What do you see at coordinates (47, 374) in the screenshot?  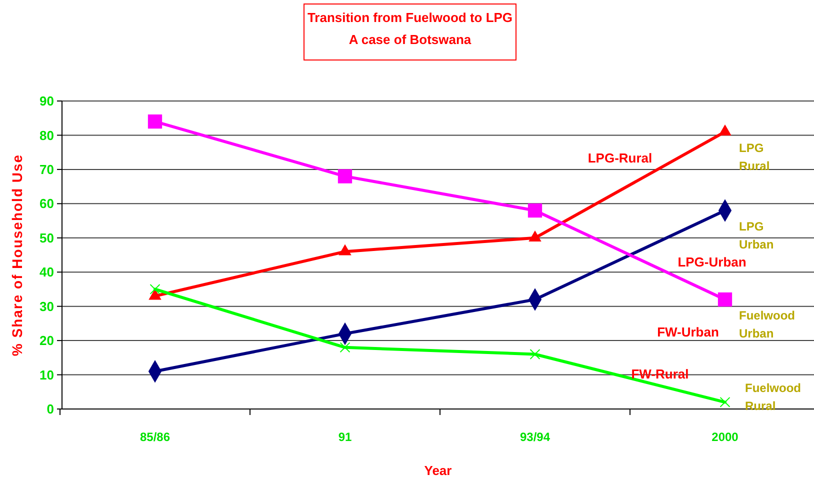 I see `y-tick-label: 10` at bounding box center [47, 374].